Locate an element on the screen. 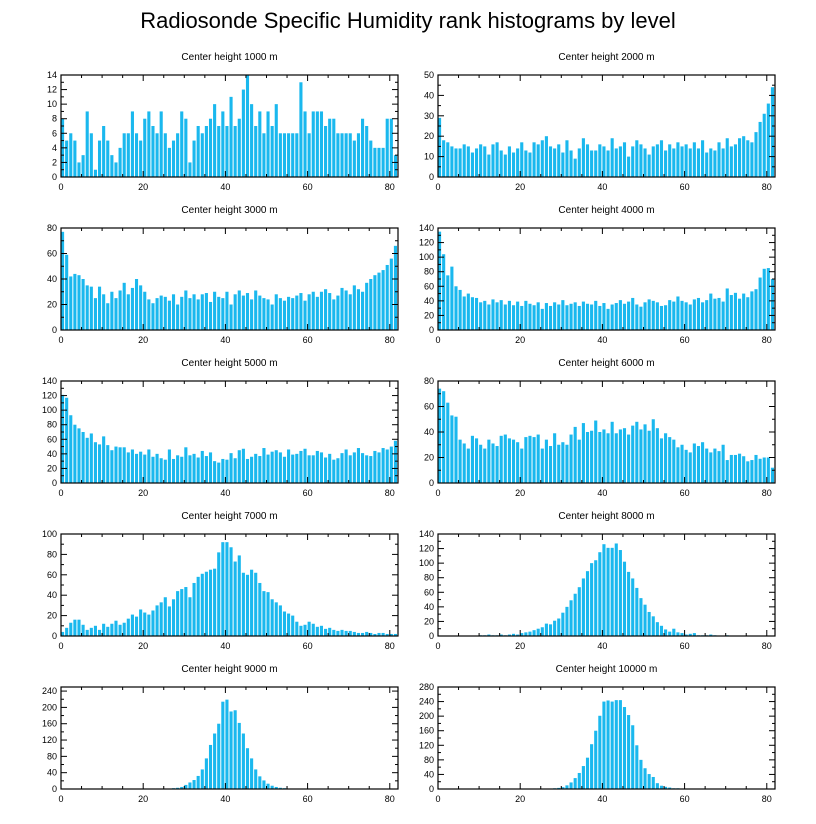  panel-title: Center height 1000 m is located at coordinates (229, 57).